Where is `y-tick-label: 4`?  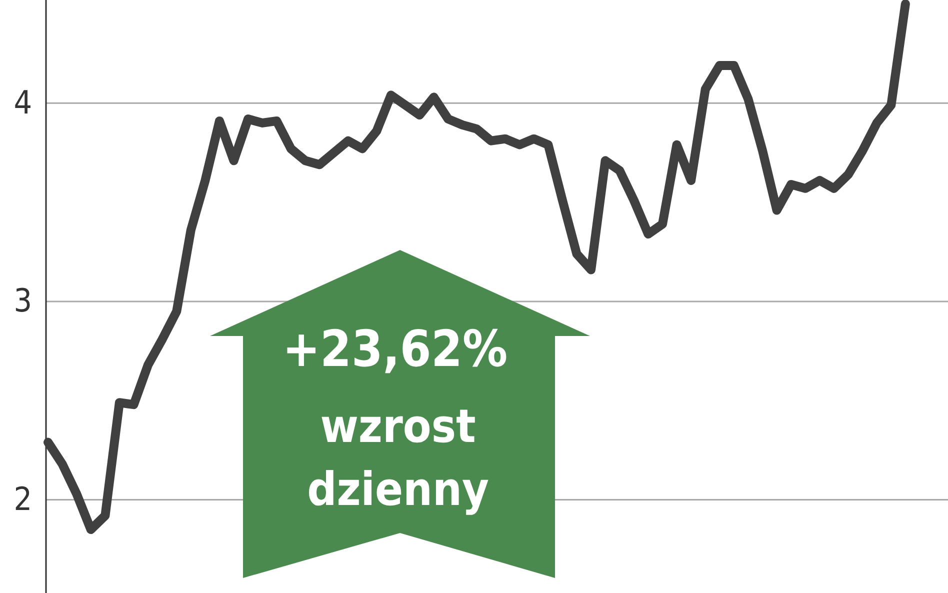
y-tick-label: 4 is located at coordinates (23, 102).